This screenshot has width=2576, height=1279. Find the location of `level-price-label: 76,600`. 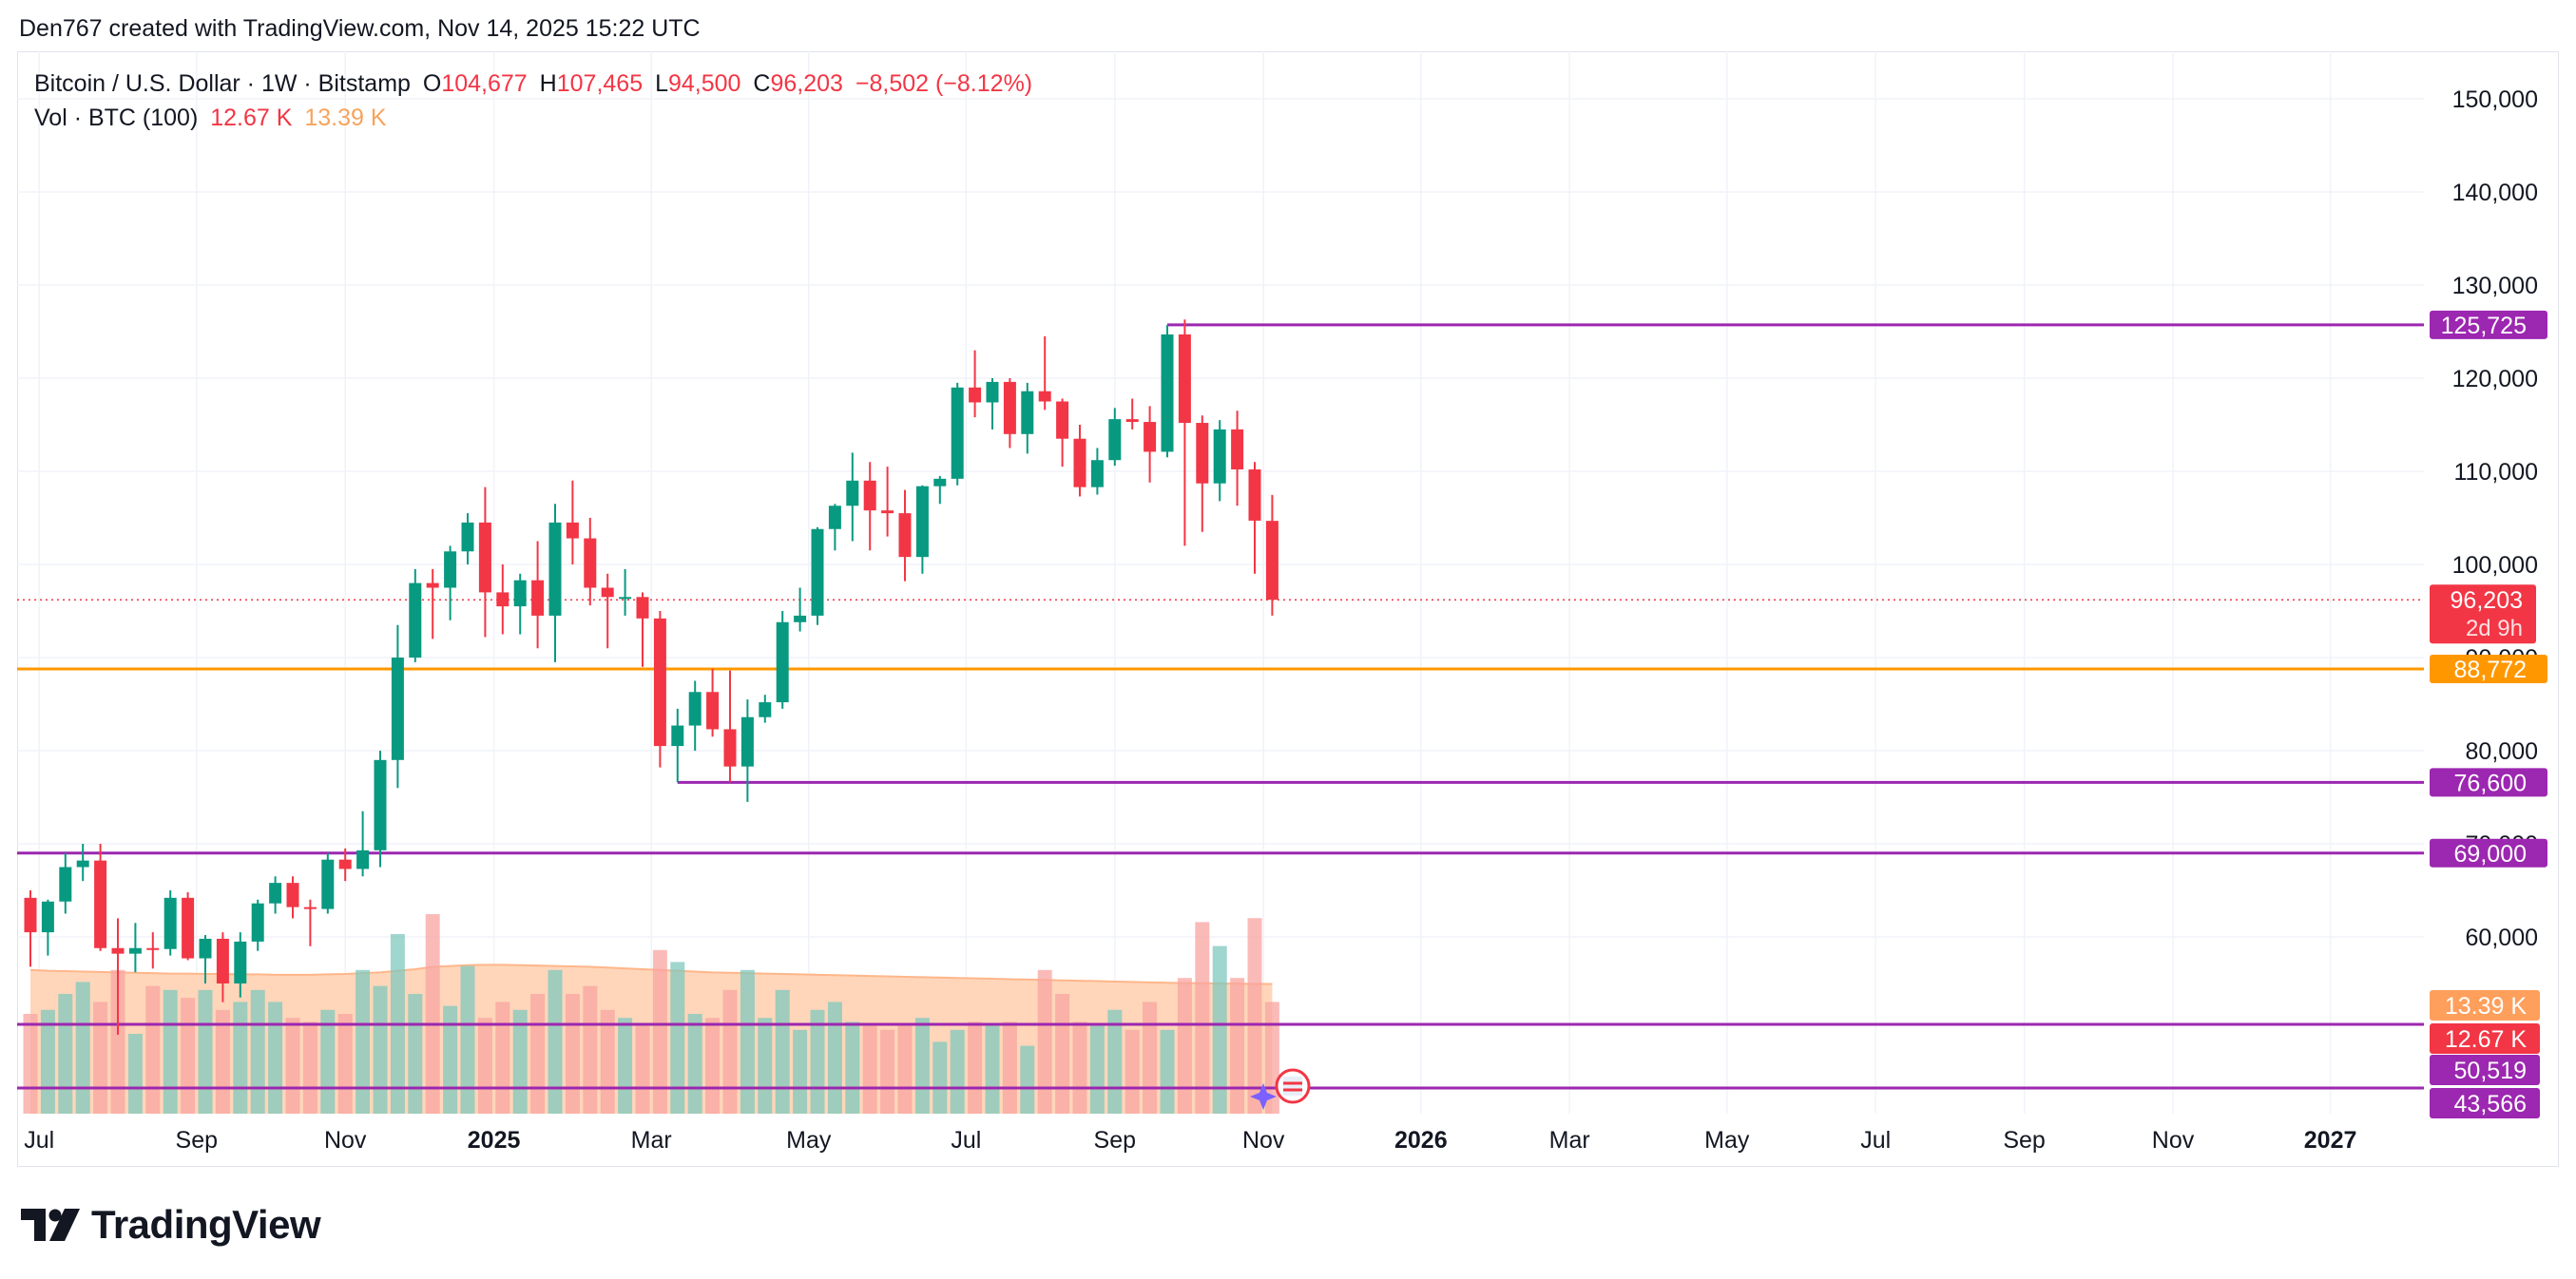

level-price-label: 76,600 is located at coordinates (2488, 782).